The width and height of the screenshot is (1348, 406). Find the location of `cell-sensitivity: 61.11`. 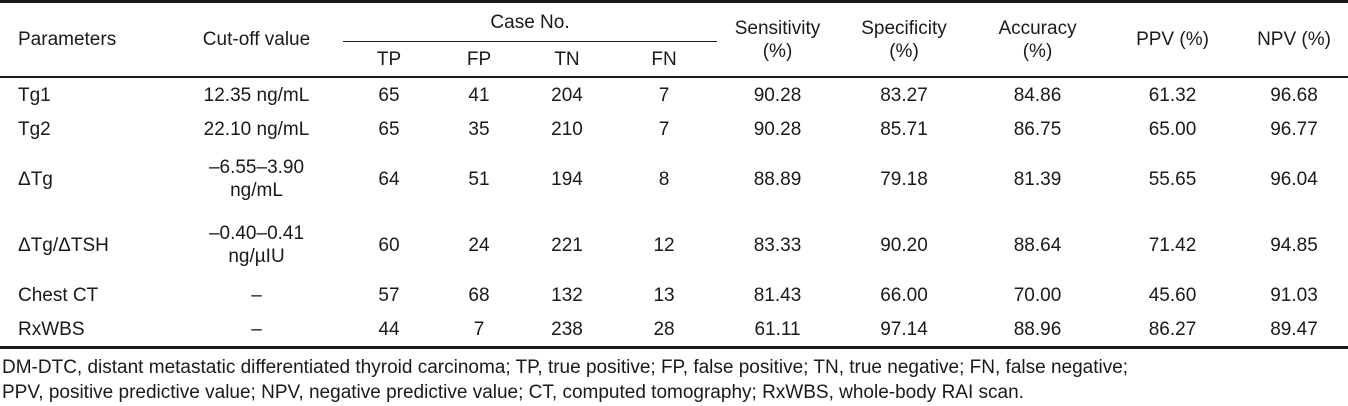

cell-sensitivity: 61.11 is located at coordinates (778, 330).